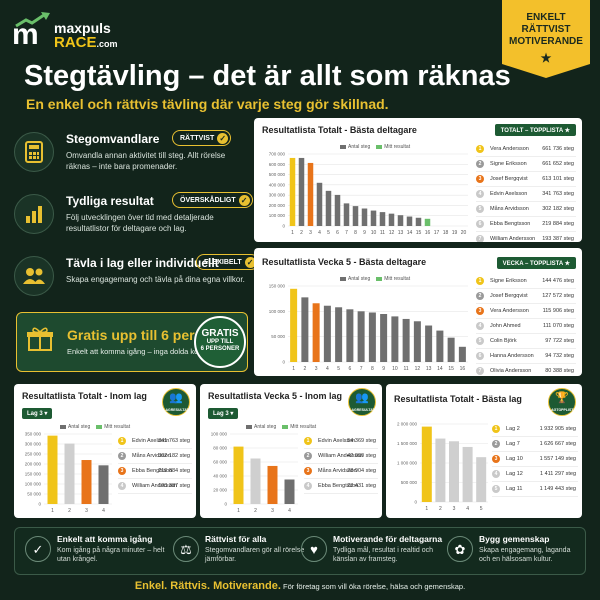 The image size is (600, 600). I want to click on leaderboard-row: 2 William Andersson 42 000 steg, so click(341, 456).